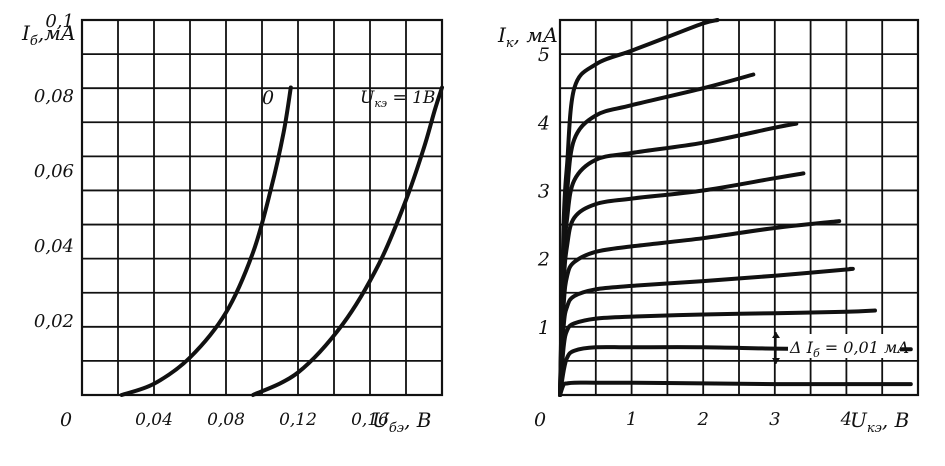 The height and width of the screenshot is (466, 945). What do you see at coordinates (879, 422) in the screenshot?
I see `right-x-axis-label: Uкэ, В` at bounding box center [879, 422].